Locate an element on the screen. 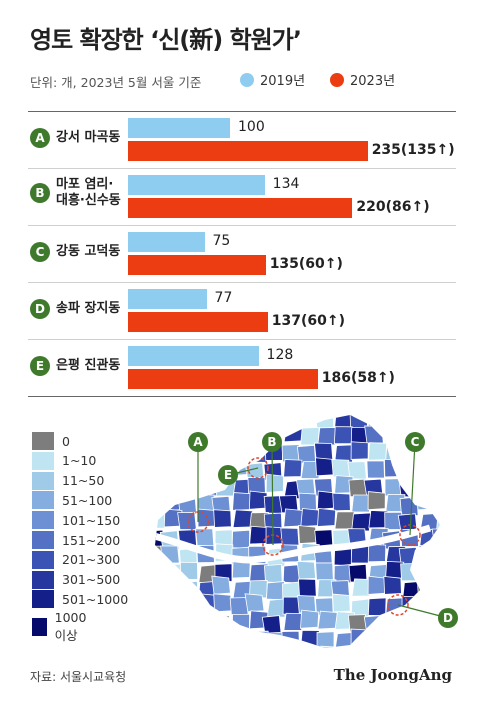 The width and height of the screenshot is (480, 705). row-label-c: C 강동 고덕동 is located at coordinates (75, 252).